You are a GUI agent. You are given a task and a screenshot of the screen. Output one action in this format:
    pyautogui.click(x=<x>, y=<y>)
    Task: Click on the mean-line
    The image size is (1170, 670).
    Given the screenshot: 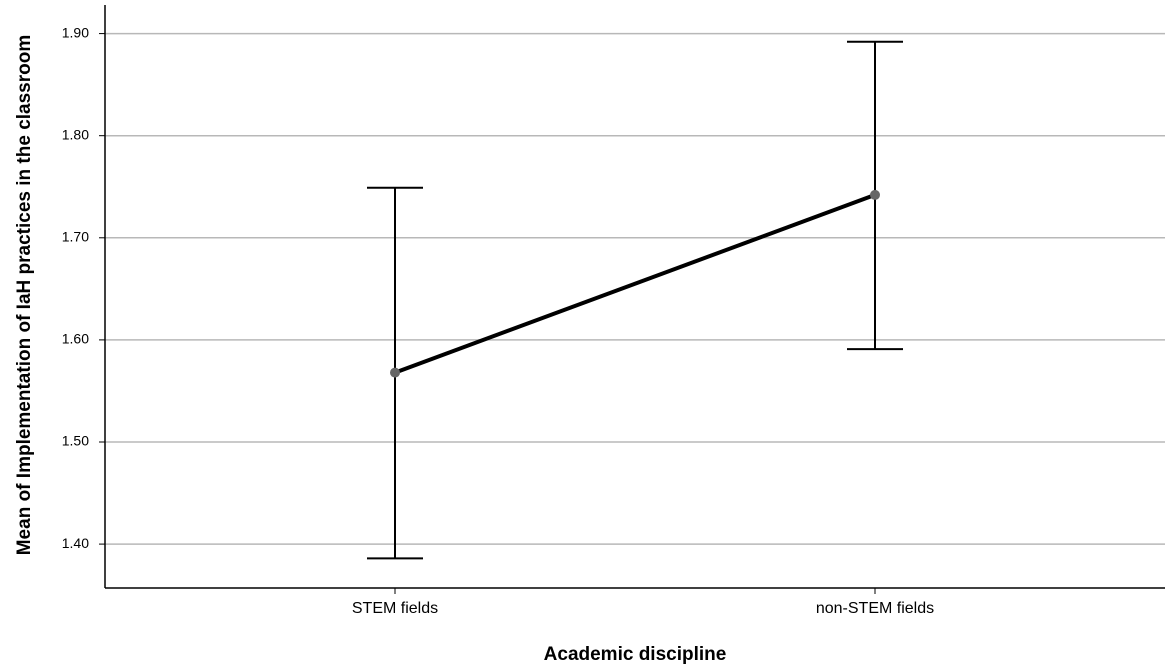 What is the action you would take?
    pyautogui.click(x=635, y=284)
    